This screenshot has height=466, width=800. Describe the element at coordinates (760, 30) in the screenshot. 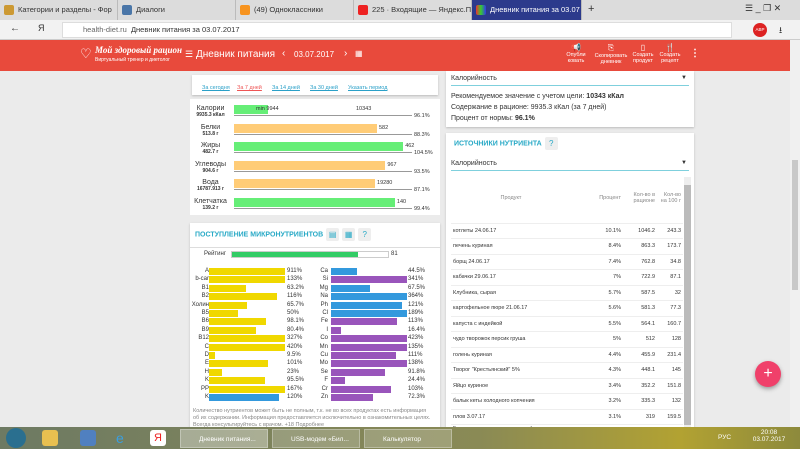

I see `adblock-icon: ABP` at that location.